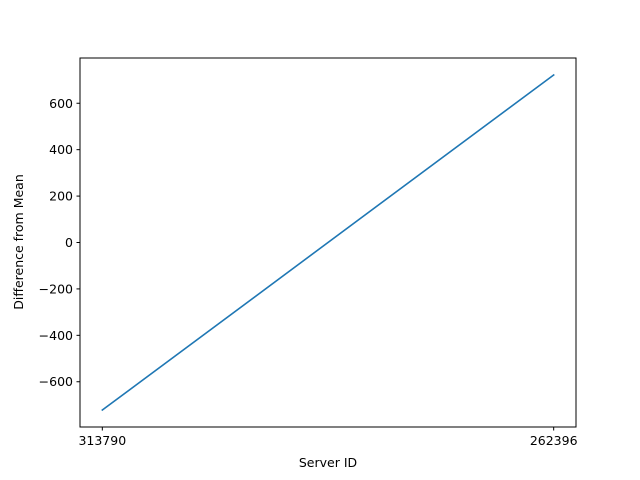  Describe the element at coordinates (61, 149) in the screenshot. I see `y-tick-label: 400` at that location.